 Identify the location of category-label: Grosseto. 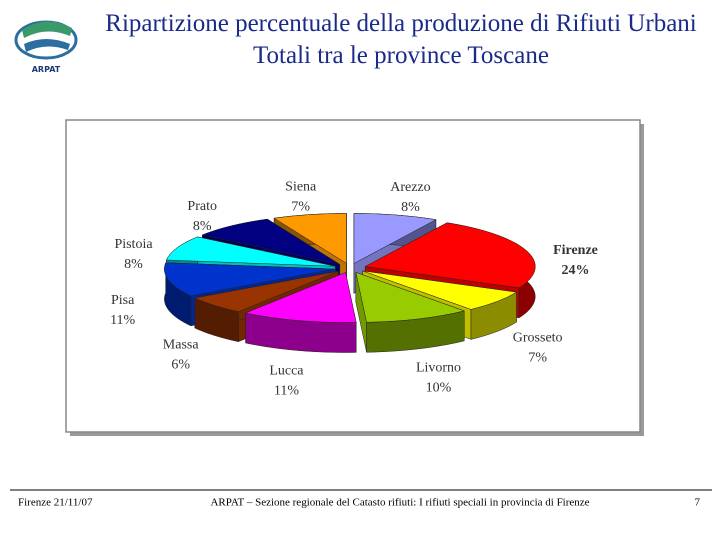
(538, 337).